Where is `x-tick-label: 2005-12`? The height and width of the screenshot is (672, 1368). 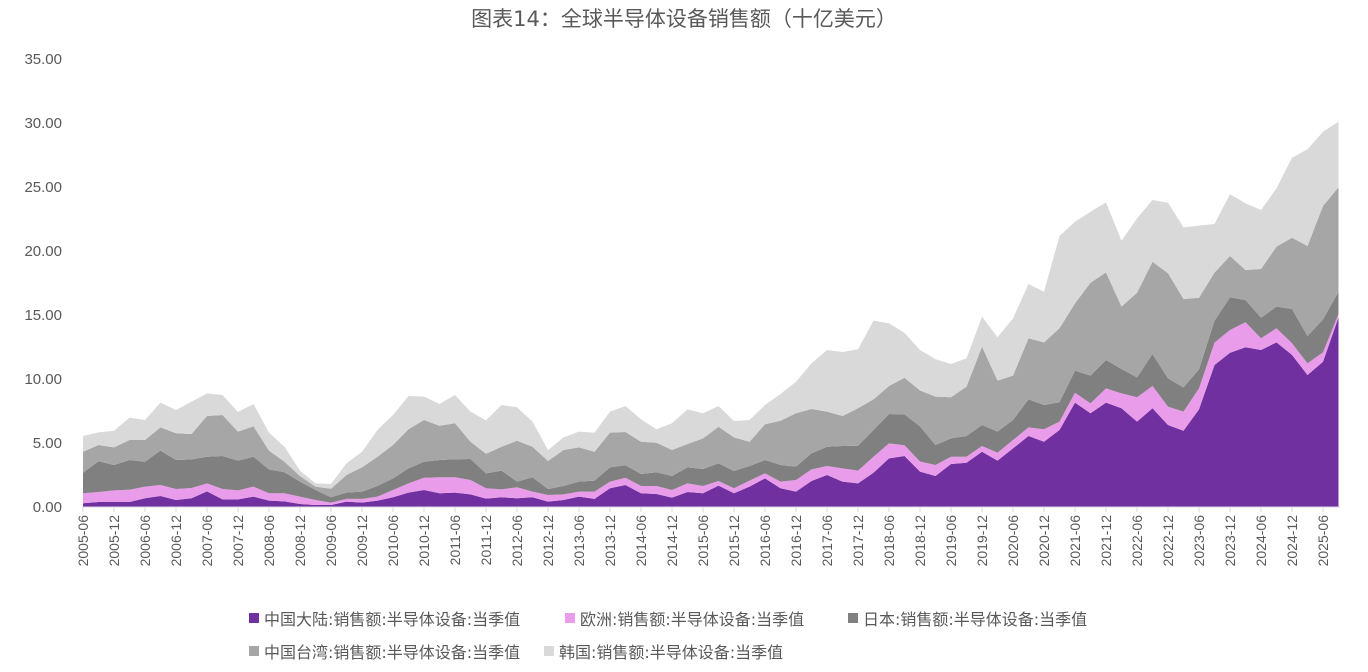 x-tick-label: 2005-12 is located at coordinates (114, 541).